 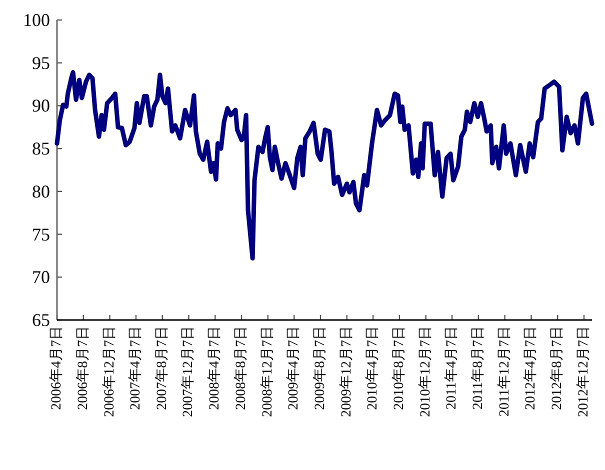 What do you see at coordinates (41, 277) in the screenshot?
I see `y-tick-label: 70` at bounding box center [41, 277].